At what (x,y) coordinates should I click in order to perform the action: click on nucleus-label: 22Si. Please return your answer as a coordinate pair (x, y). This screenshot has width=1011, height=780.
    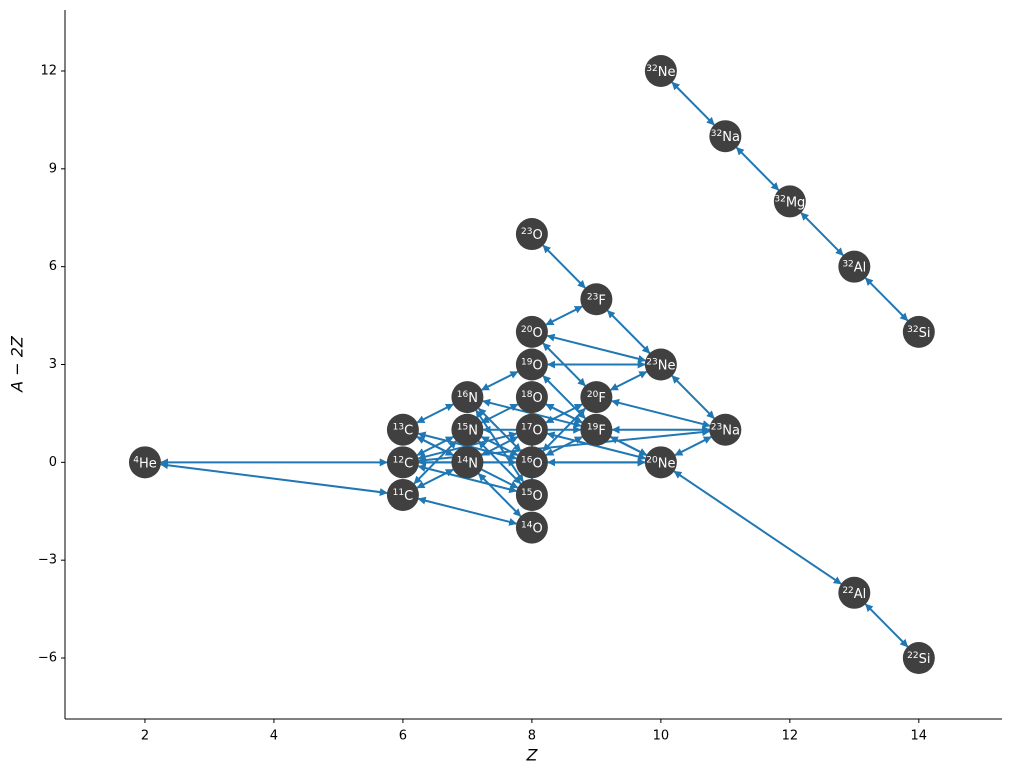
    Looking at the image, I should click on (918, 659).